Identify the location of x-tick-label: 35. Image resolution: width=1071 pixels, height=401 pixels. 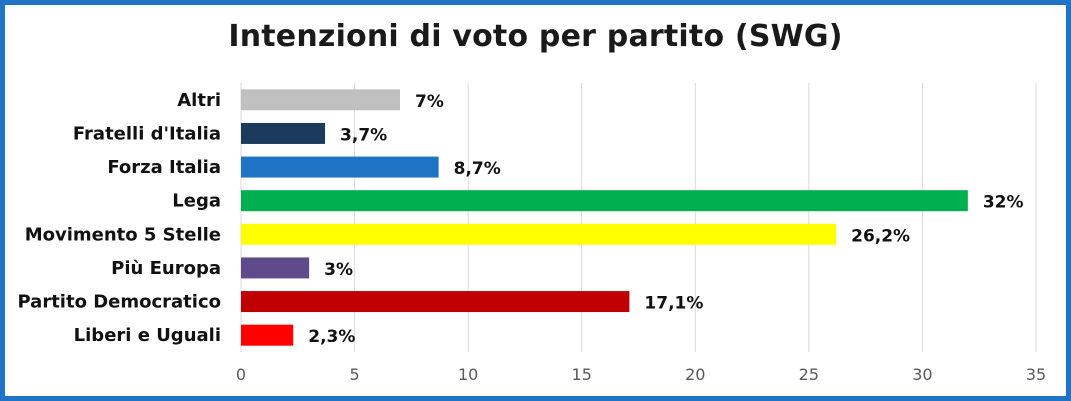
(1036, 374).